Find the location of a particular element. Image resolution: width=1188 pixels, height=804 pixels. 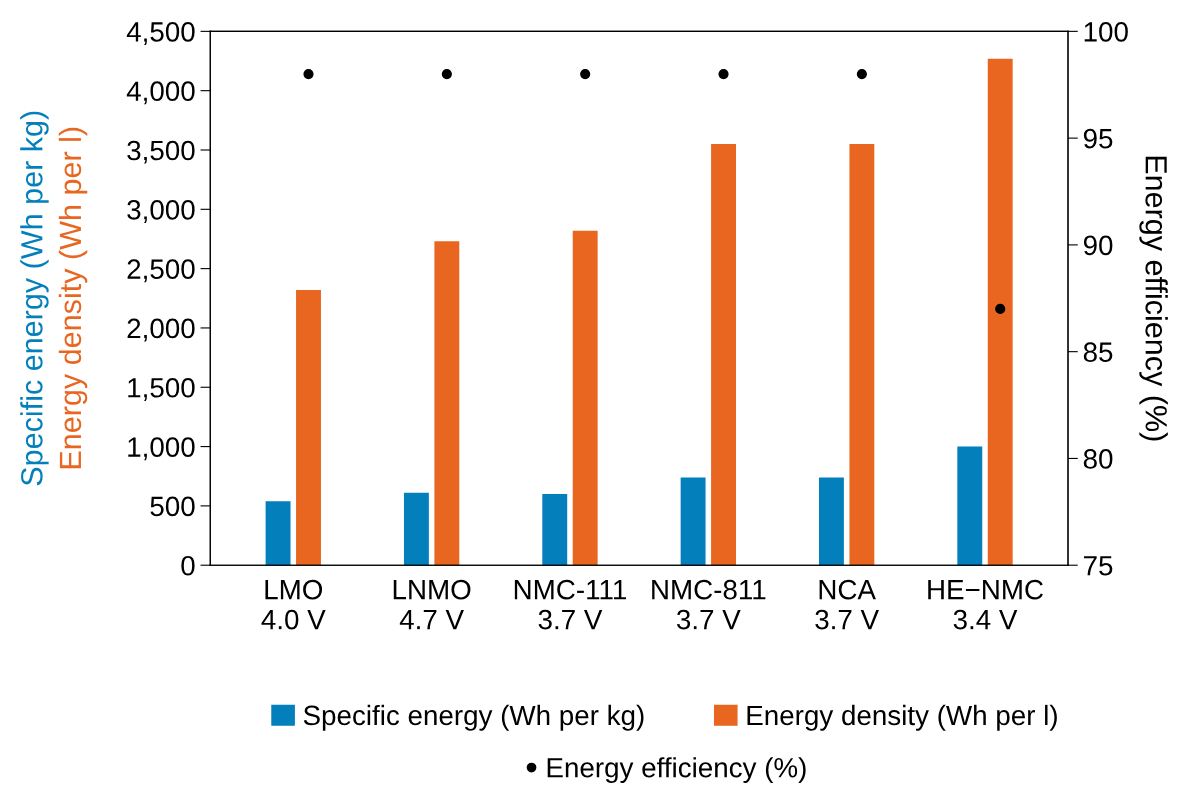

y2-tick-label: 95 is located at coordinates (1098, 138).